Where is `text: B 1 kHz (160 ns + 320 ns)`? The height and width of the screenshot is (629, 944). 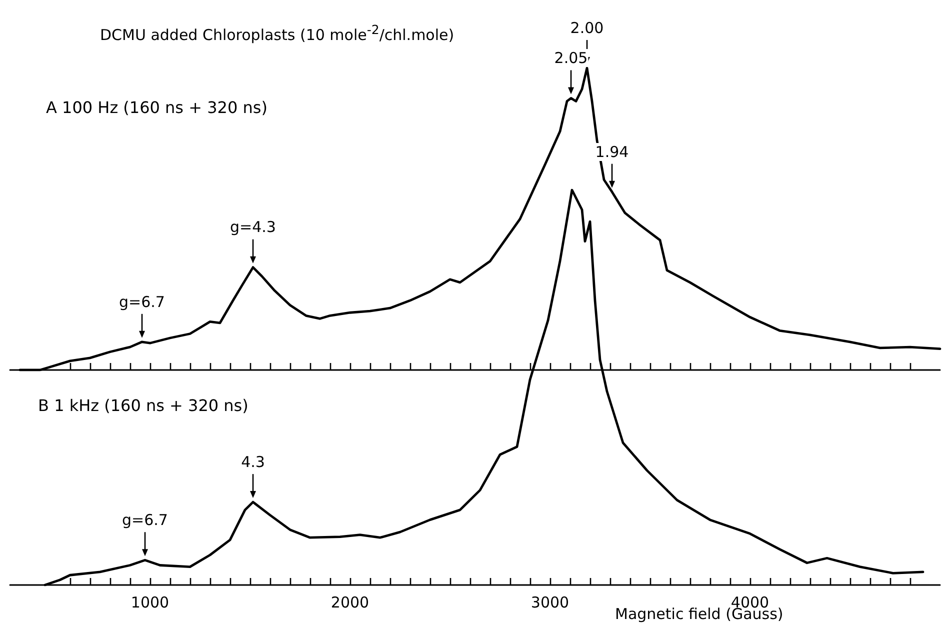 text: B 1 kHz (160 ns + 320 ns) is located at coordinates (143, 405).